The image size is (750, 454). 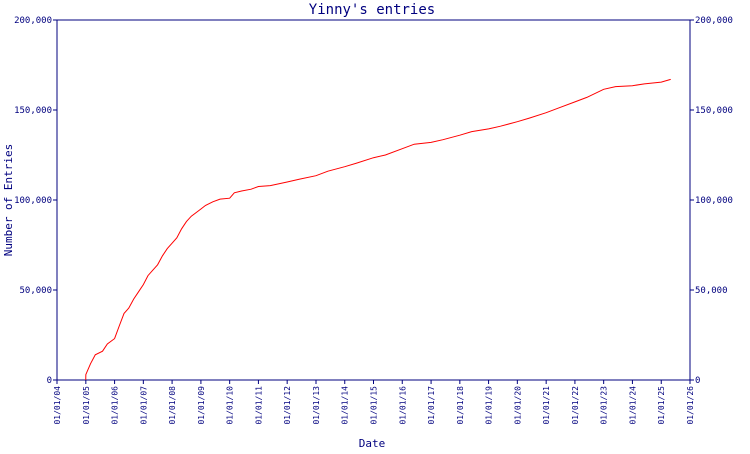 I want to click on x-axis-label: Date, so click(x=372, y=443).